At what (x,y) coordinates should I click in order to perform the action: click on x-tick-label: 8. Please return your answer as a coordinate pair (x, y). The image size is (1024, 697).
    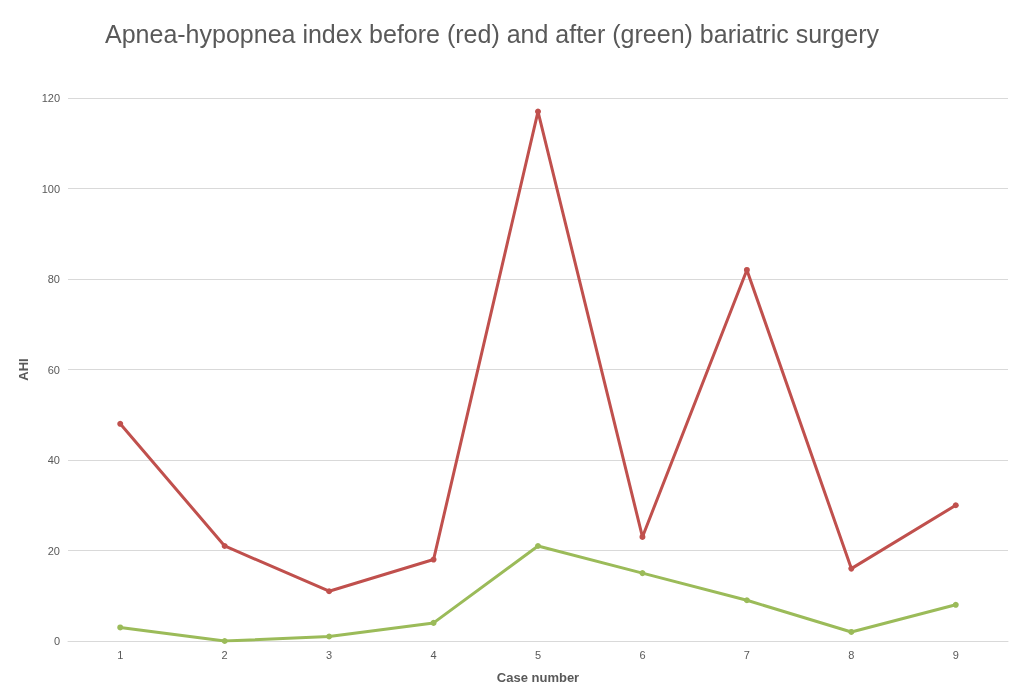
    Looking at the image, I should click on (851, 654).